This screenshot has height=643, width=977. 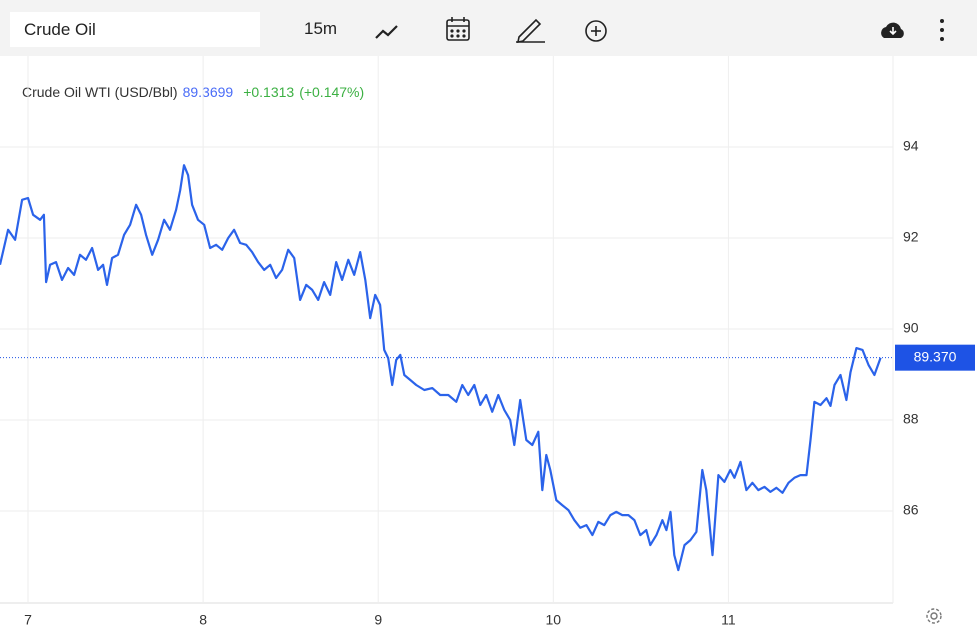 What do you see at coordinates (911, 237) in the screenshot?
I see `y-tick-label: 92` at bounding box center [911, 237].